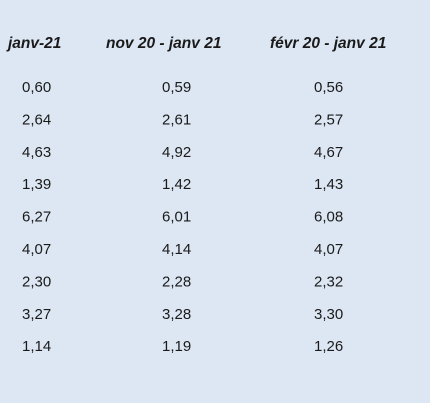 This screenshot has height=403, width=430. Describe the element at coordinates (36, 217) in the screenshot. I see `cell: 6,27` at that location.